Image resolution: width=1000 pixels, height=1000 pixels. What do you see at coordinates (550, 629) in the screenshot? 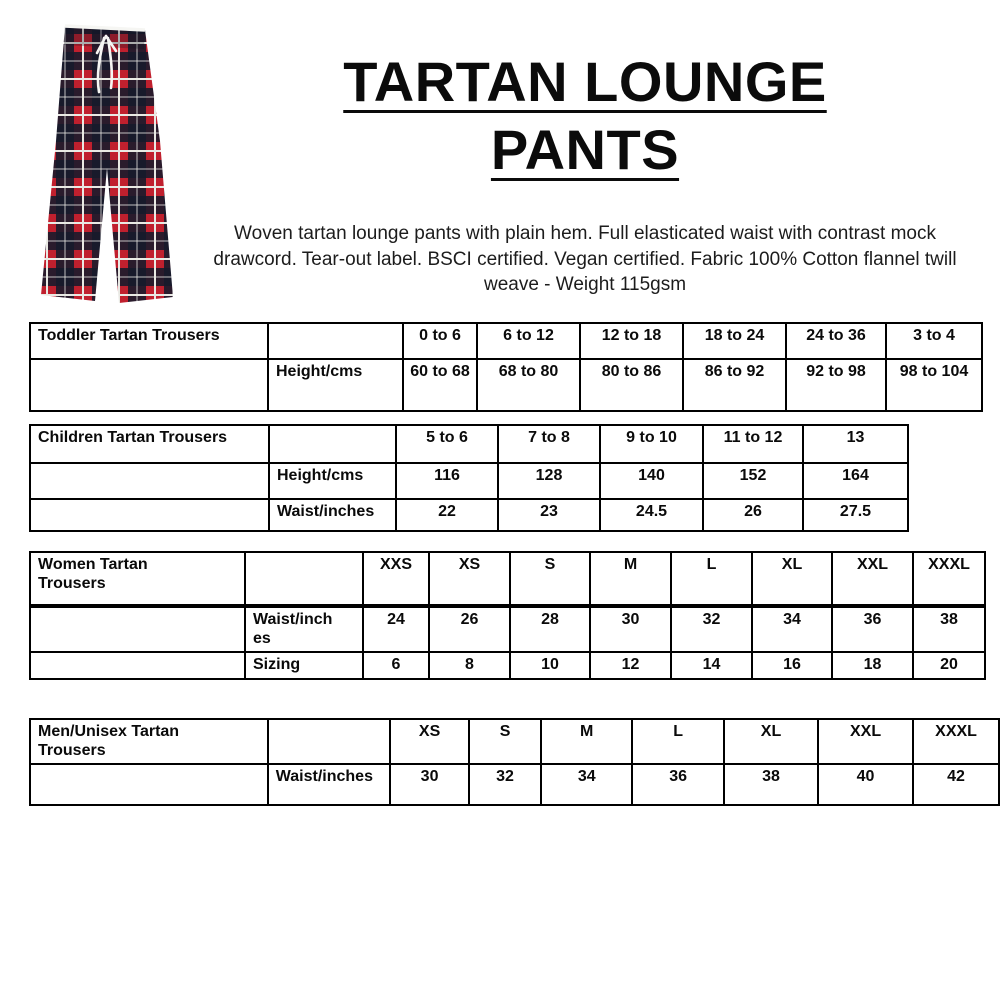
I see `value-cell: 28` at bounding box center [550, 629].